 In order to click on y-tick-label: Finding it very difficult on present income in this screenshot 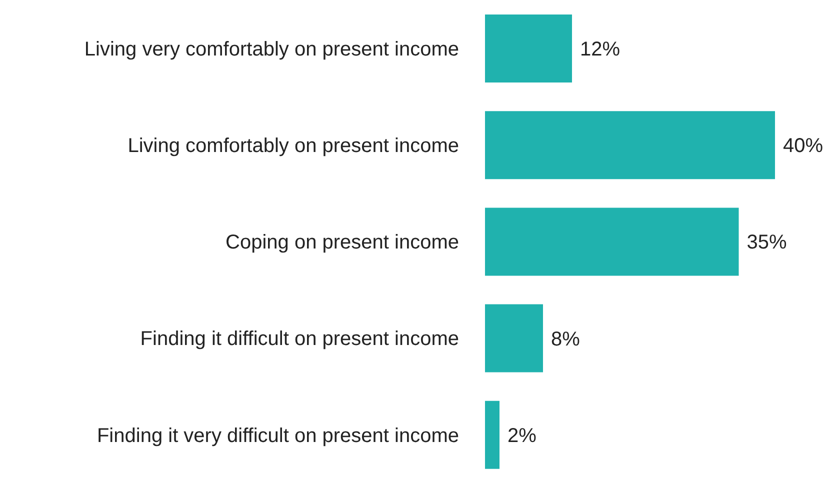, I will do `click(277, 435)`.